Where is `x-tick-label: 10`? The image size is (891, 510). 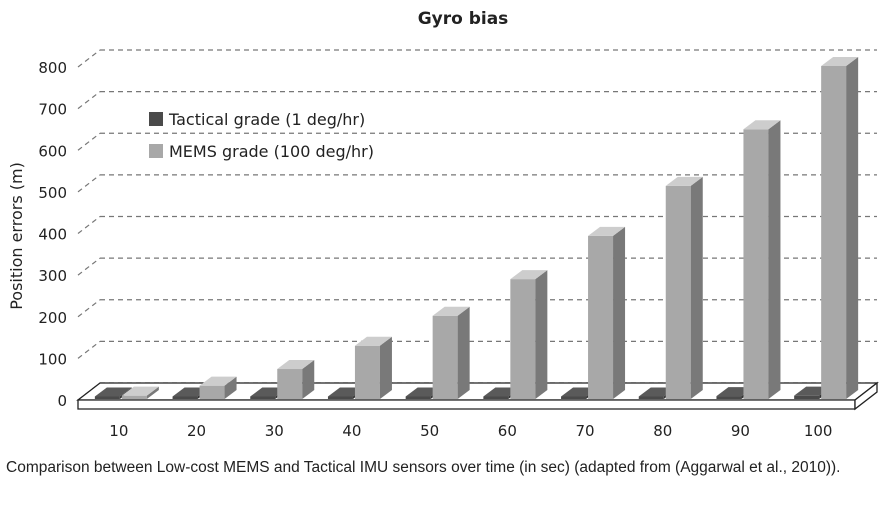 x-tick-label: 10 is located at coordinates (118, 431).